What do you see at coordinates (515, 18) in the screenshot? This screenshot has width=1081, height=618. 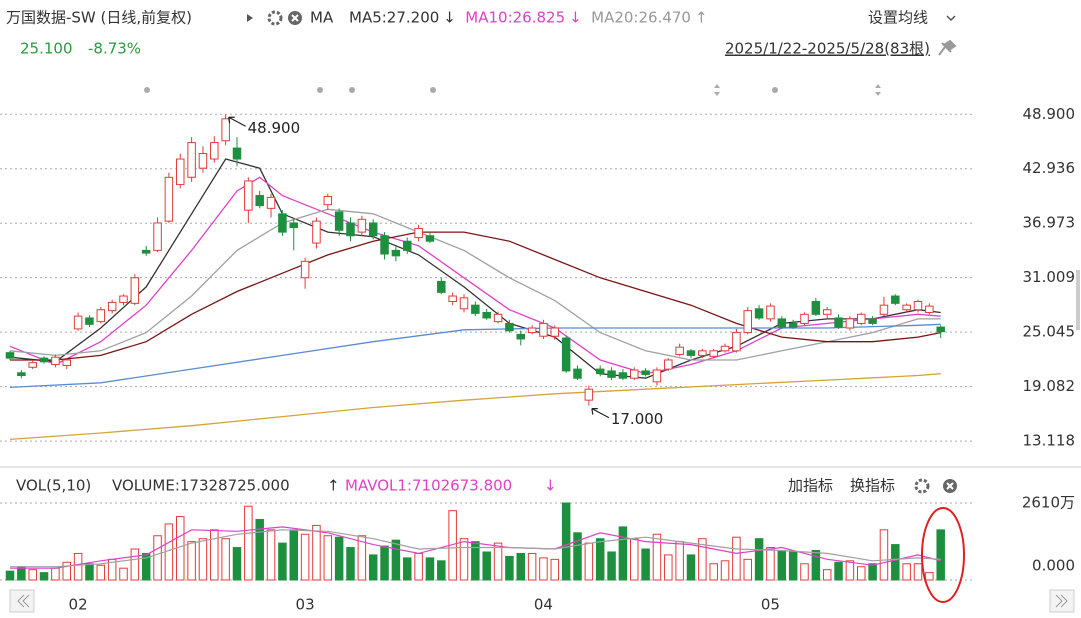 I see `ma-value: MA10:26.825` at bounding box center [515, 18].